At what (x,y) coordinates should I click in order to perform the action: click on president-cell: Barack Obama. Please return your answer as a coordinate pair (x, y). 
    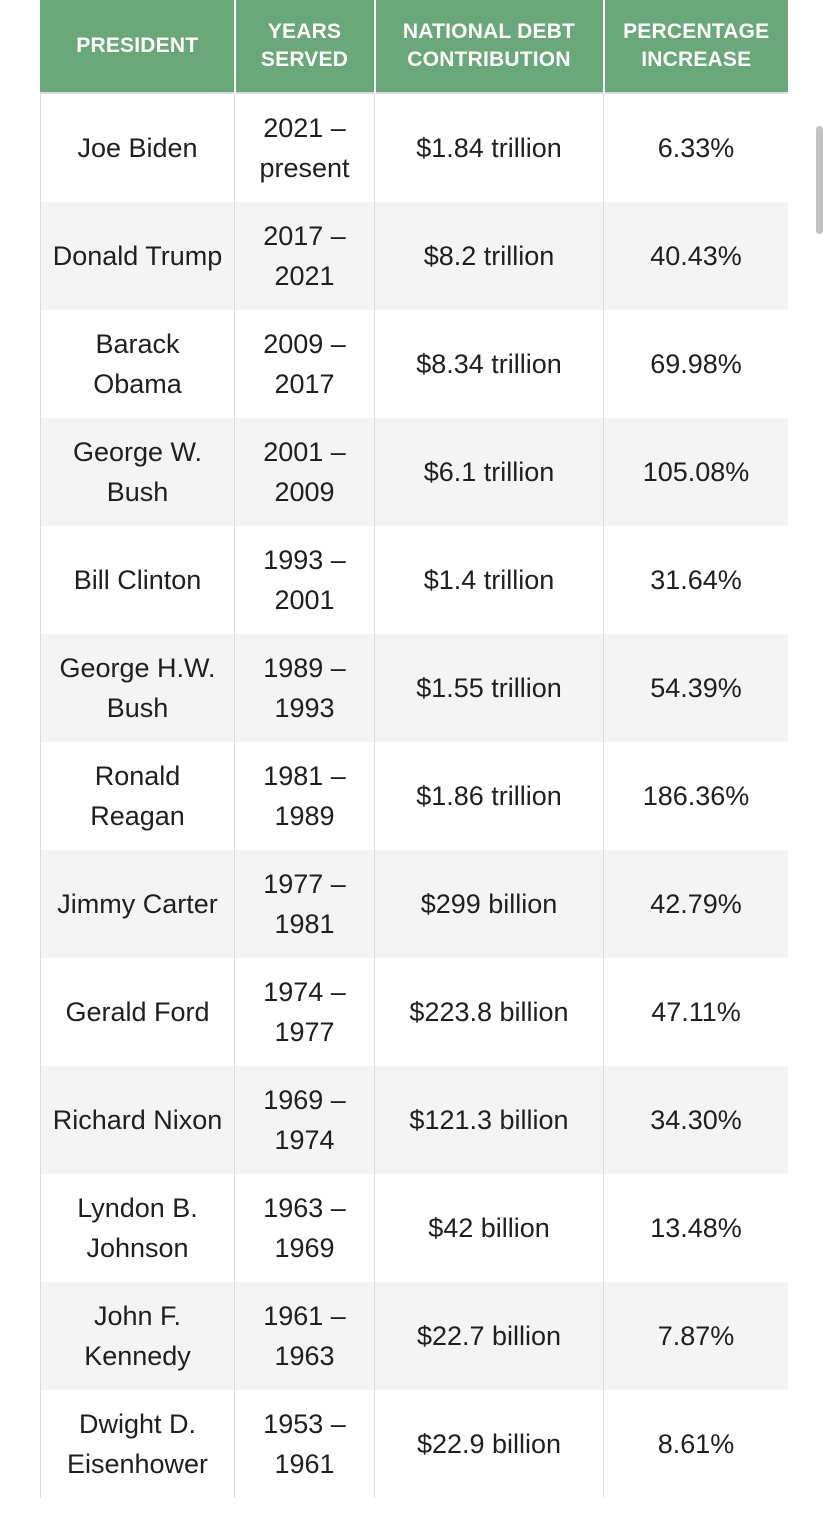
    Looking at the image, I should click on (137, 364).